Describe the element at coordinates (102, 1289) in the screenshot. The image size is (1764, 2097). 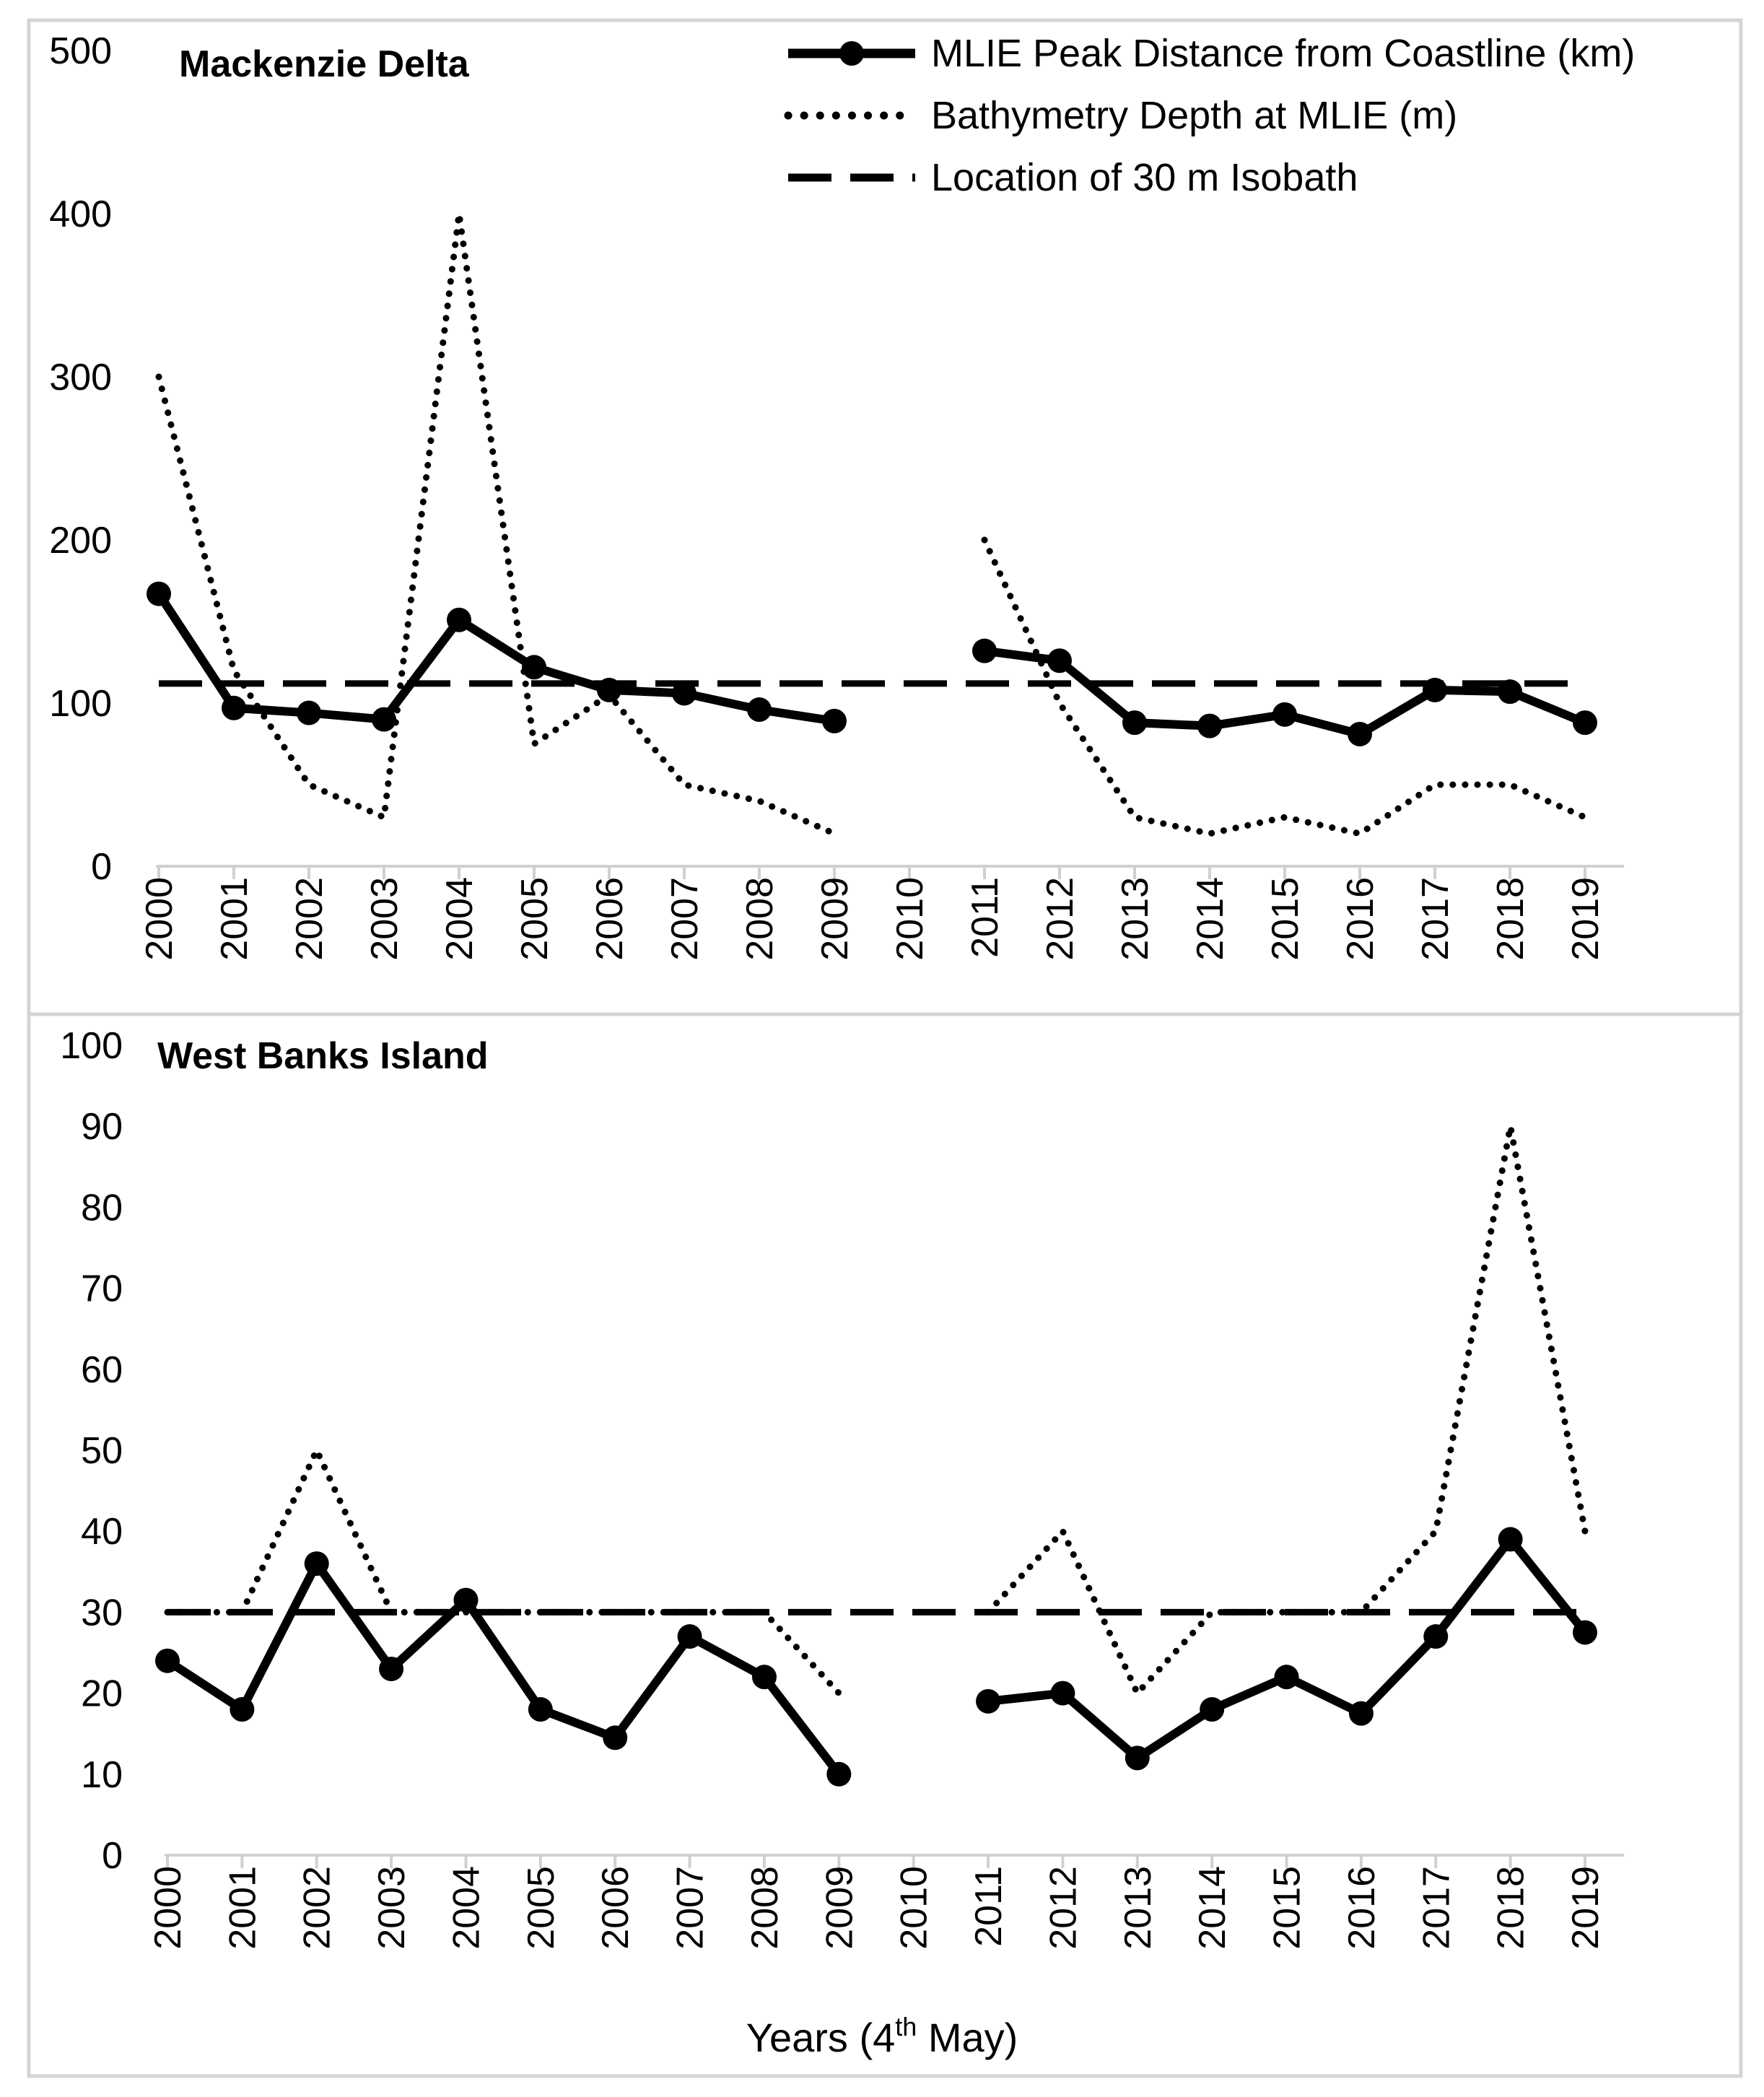
I see `y-tick-label: 70` at that location.